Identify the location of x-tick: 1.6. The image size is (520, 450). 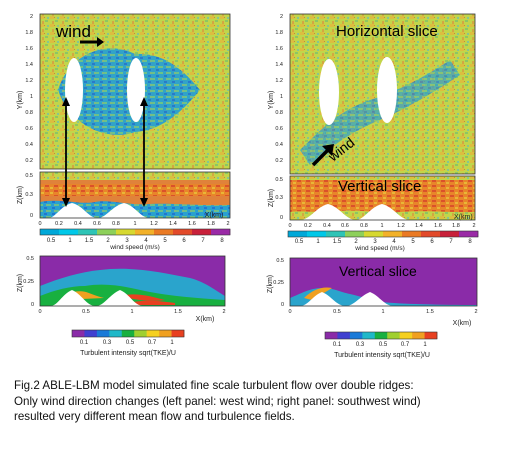
(192, 224).